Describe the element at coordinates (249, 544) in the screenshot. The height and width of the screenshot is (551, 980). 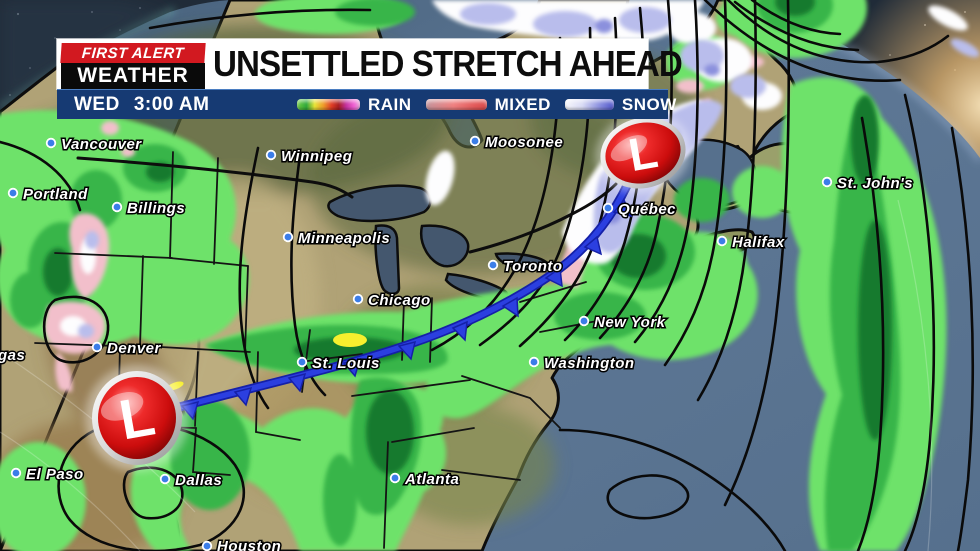
I see `city-label-clipped: Houston` at that location.